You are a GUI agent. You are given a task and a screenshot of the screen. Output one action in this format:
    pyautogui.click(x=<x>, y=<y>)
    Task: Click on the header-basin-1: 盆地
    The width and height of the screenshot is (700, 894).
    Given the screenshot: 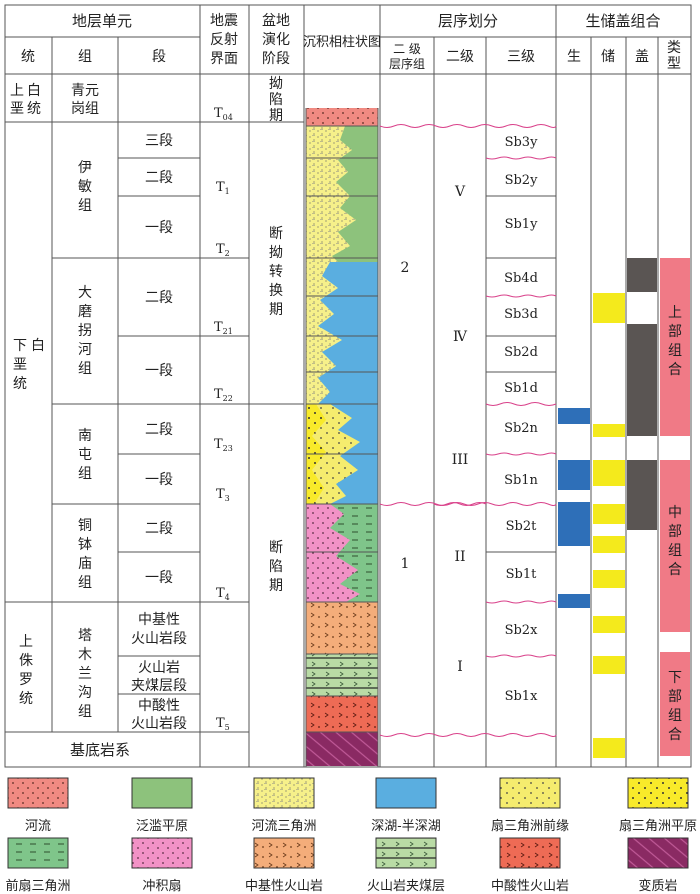 What is the action you would take?
    pyautogui.click(x=276, y=21)
    